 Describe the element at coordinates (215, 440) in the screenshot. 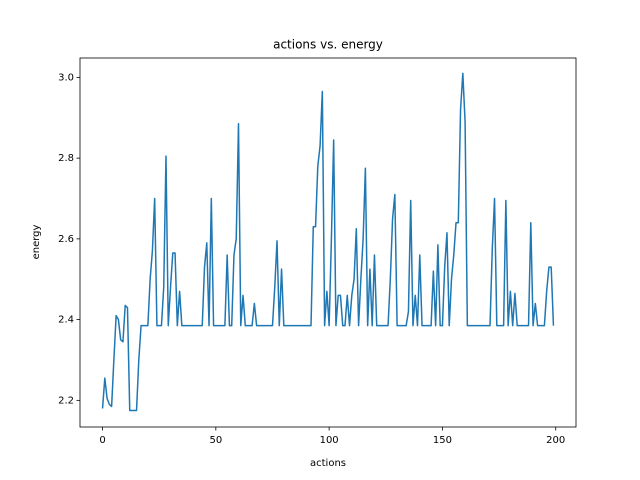

I see `x-tick-label: 50` at that location.